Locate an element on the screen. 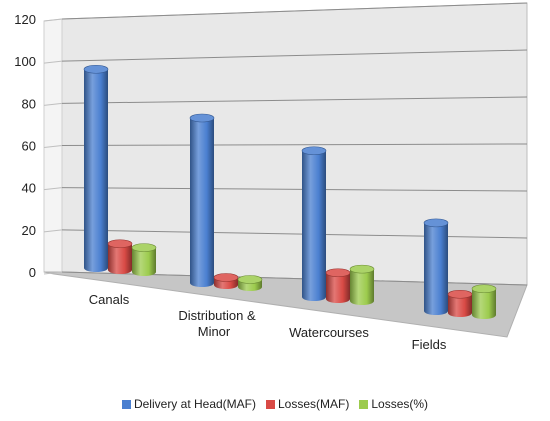  y-tick-label: 20 is located at coordinates (29, 230).